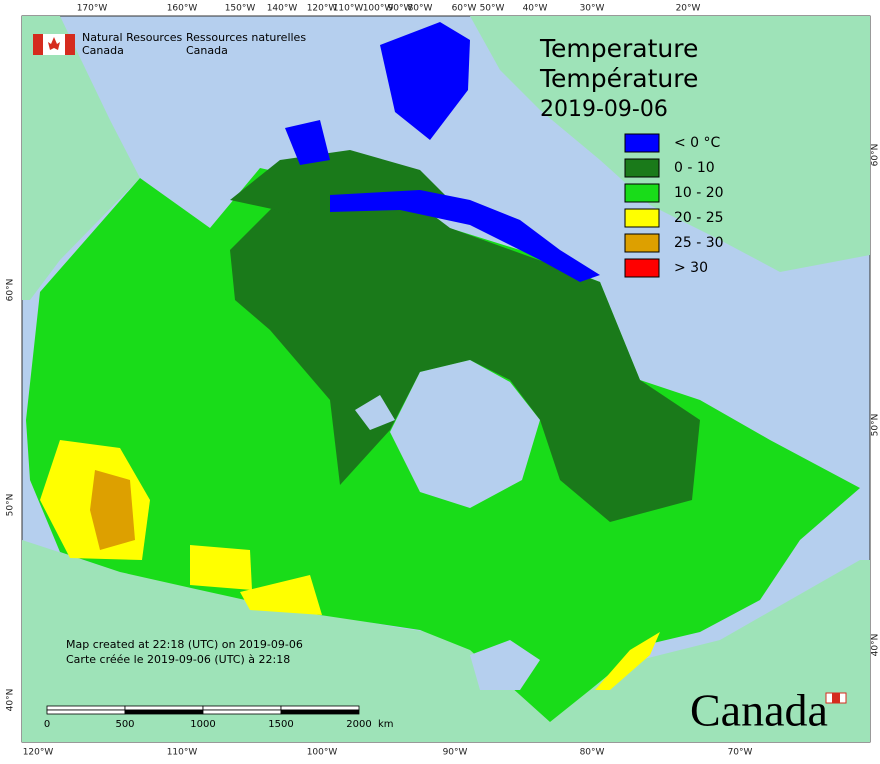  What do you see at coordinates (240, 9) in the screenshot?
I see `graticule-label: 150°W` at bounding box center [240, 9].